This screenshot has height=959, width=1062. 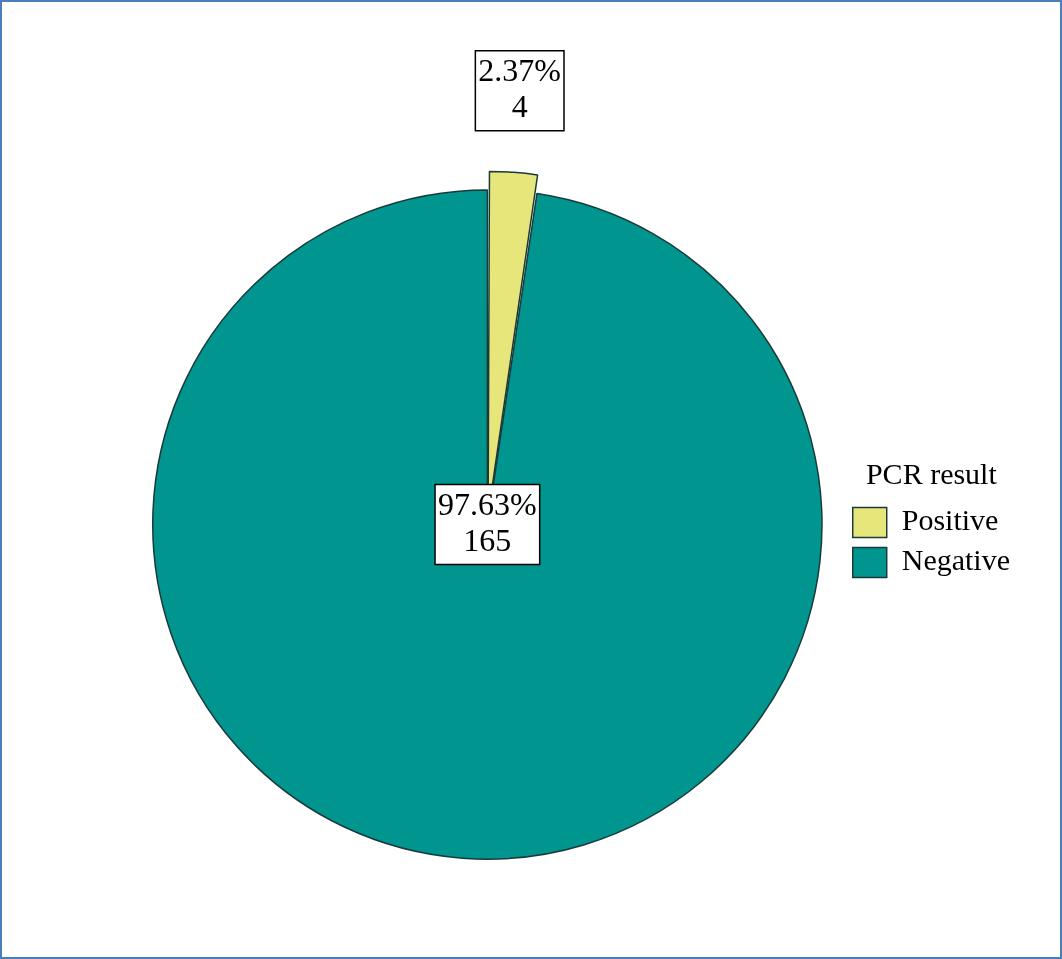 What do you see at coordinates (931, 474) in the screenshot?
I see `legend-title: PCR result` at bounding box center [931, 474].